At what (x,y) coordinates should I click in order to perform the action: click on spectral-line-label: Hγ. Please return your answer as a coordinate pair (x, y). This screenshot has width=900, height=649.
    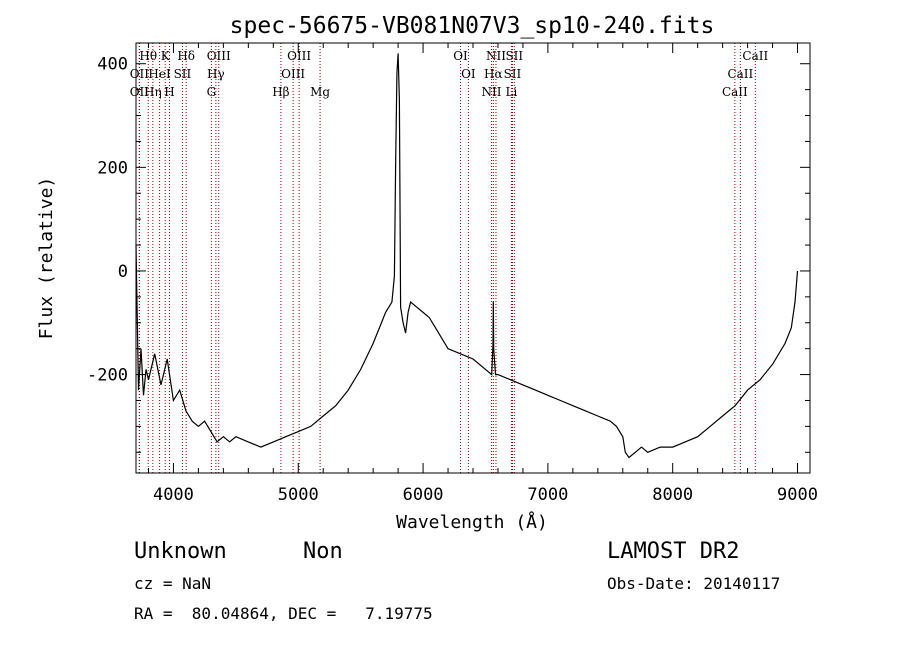
    Looking at the image, I should click on (216, 74).